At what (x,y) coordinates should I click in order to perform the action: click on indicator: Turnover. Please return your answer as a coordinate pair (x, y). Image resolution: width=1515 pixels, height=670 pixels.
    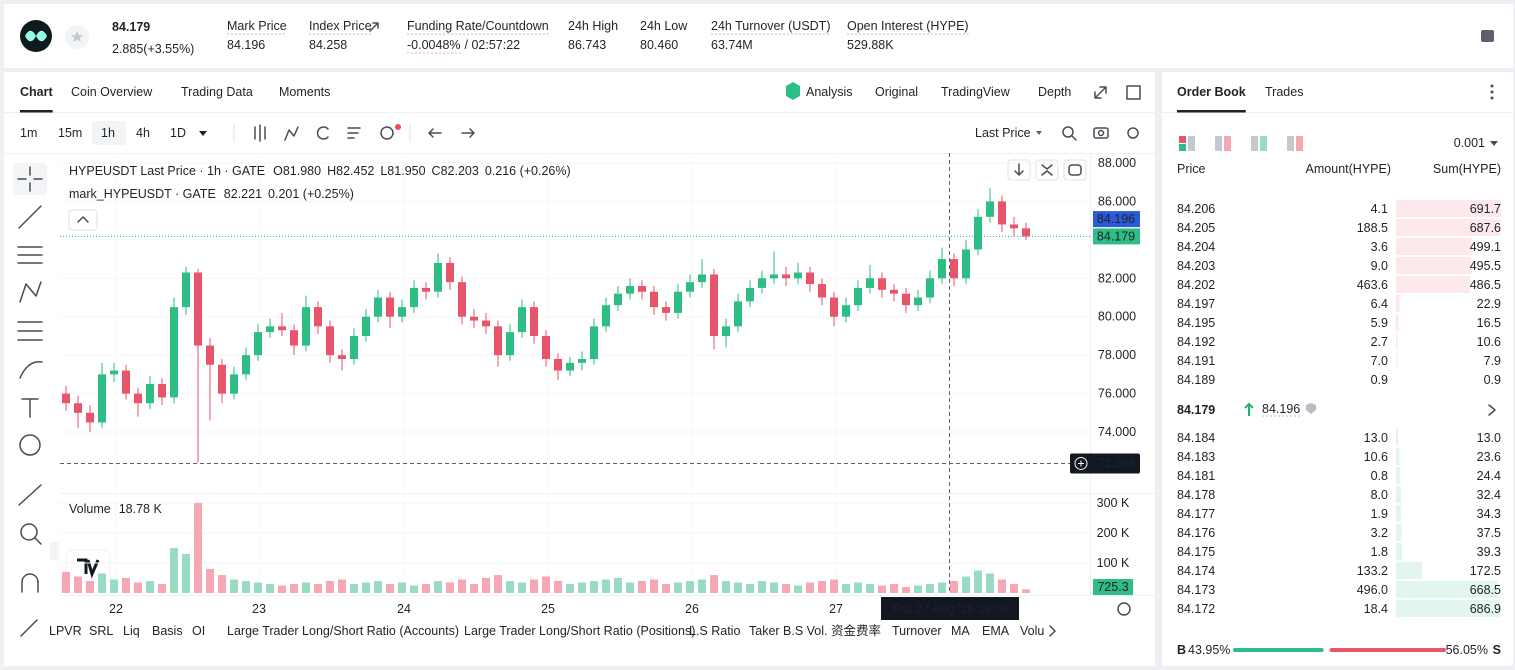
    Looking at the image, I should click on (917, 631).